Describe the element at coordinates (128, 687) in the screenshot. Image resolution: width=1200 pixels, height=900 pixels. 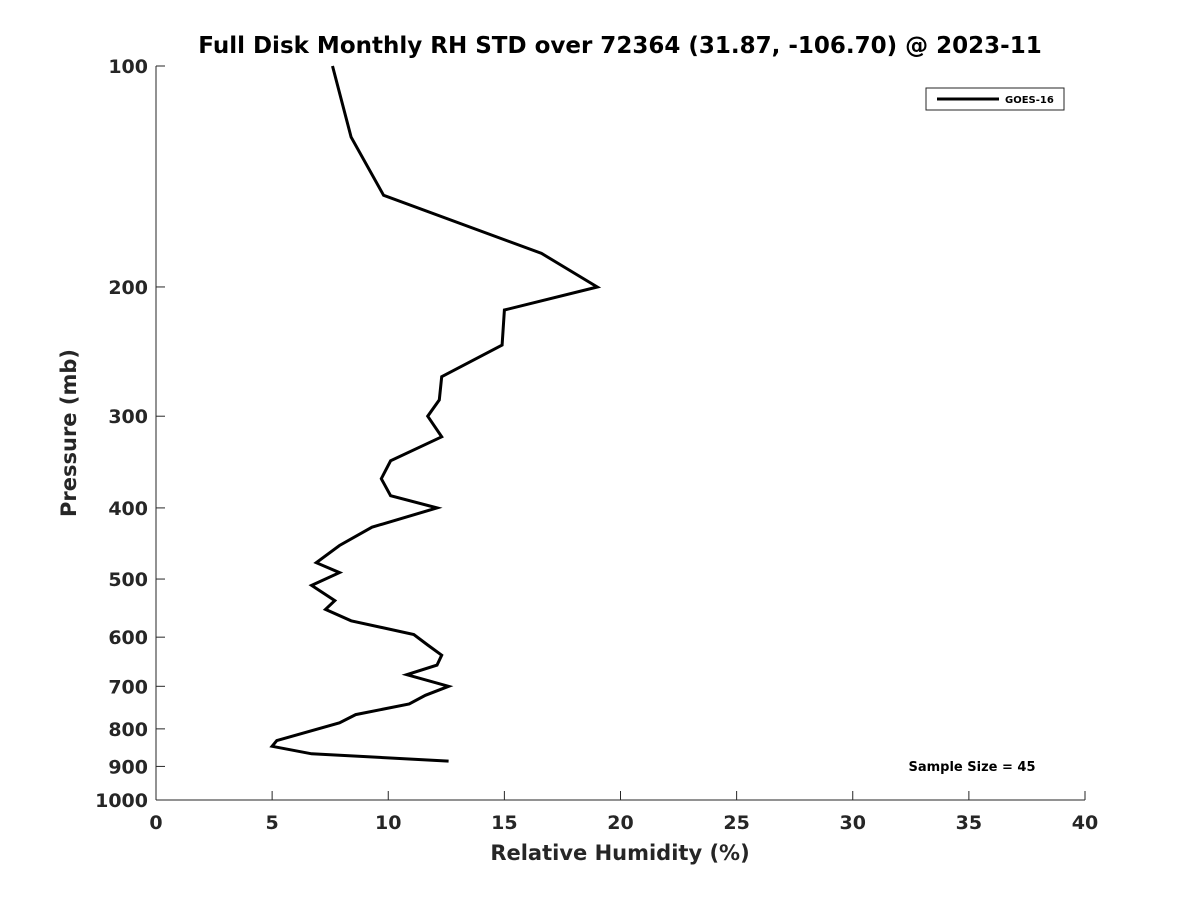
I see `y-tick-label: 700` at that location.